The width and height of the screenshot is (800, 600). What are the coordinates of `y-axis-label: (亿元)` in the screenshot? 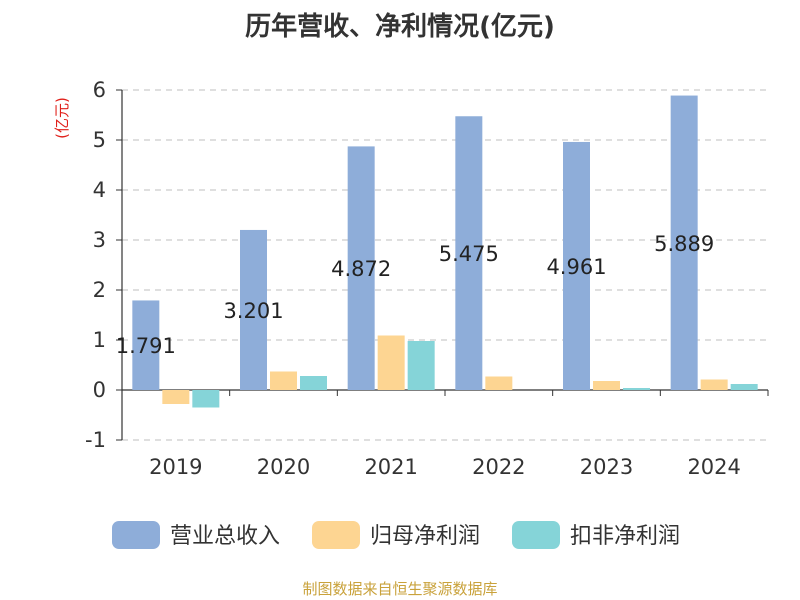 It's located at (62, 118).